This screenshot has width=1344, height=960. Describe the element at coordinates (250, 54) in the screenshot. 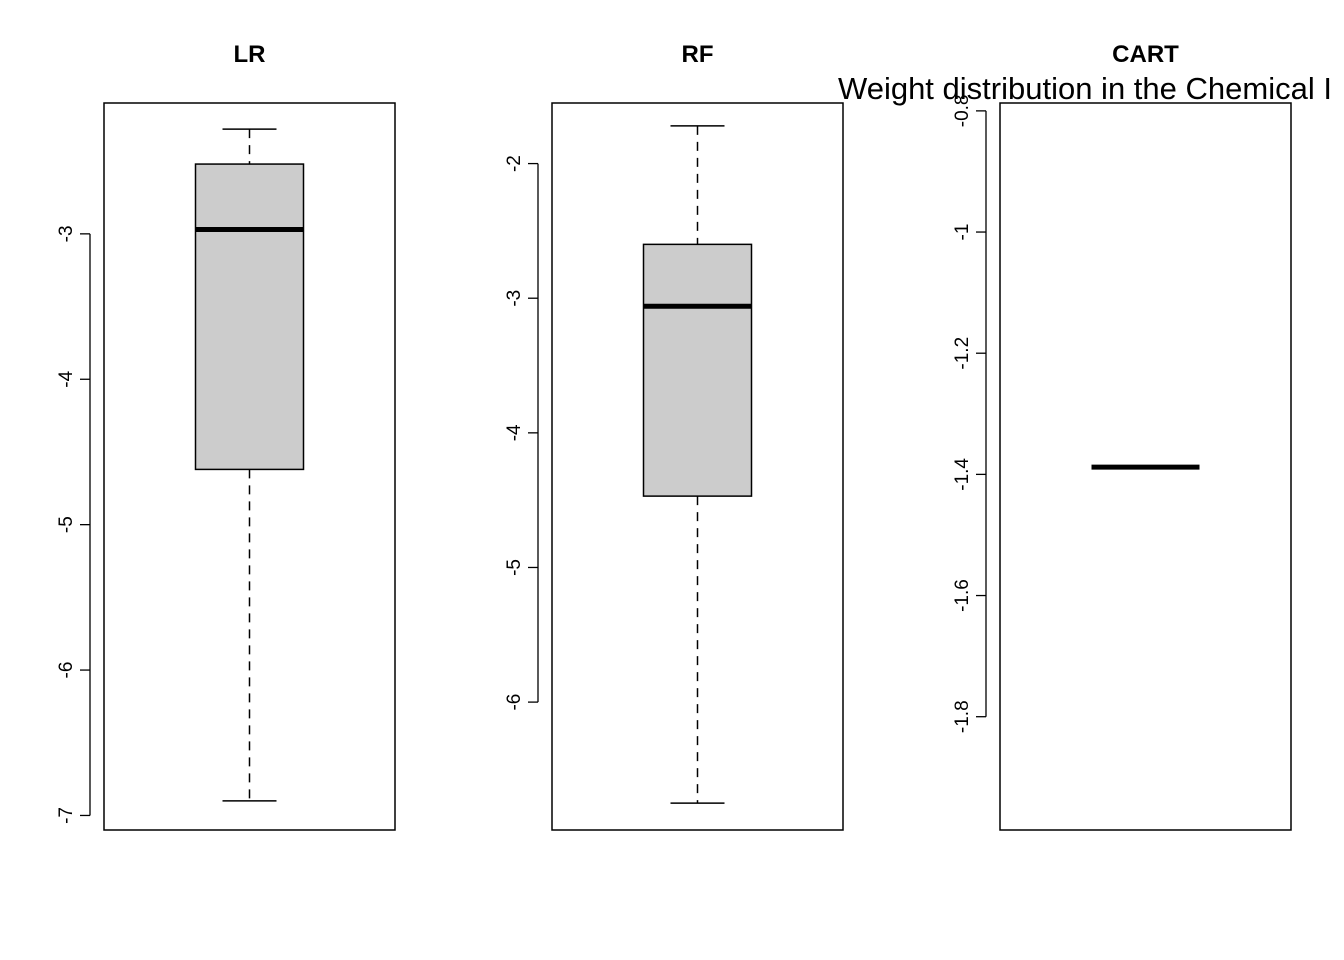

I see `panel-title: LR` at that location.